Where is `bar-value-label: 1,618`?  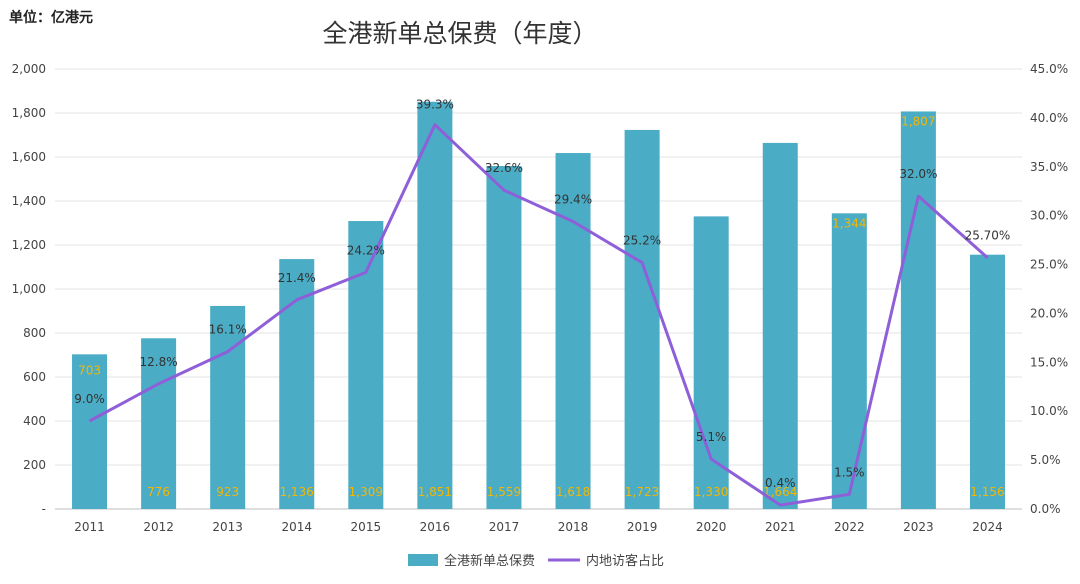
bar-value-label: 1,618 is located at coordinates (573, 492).